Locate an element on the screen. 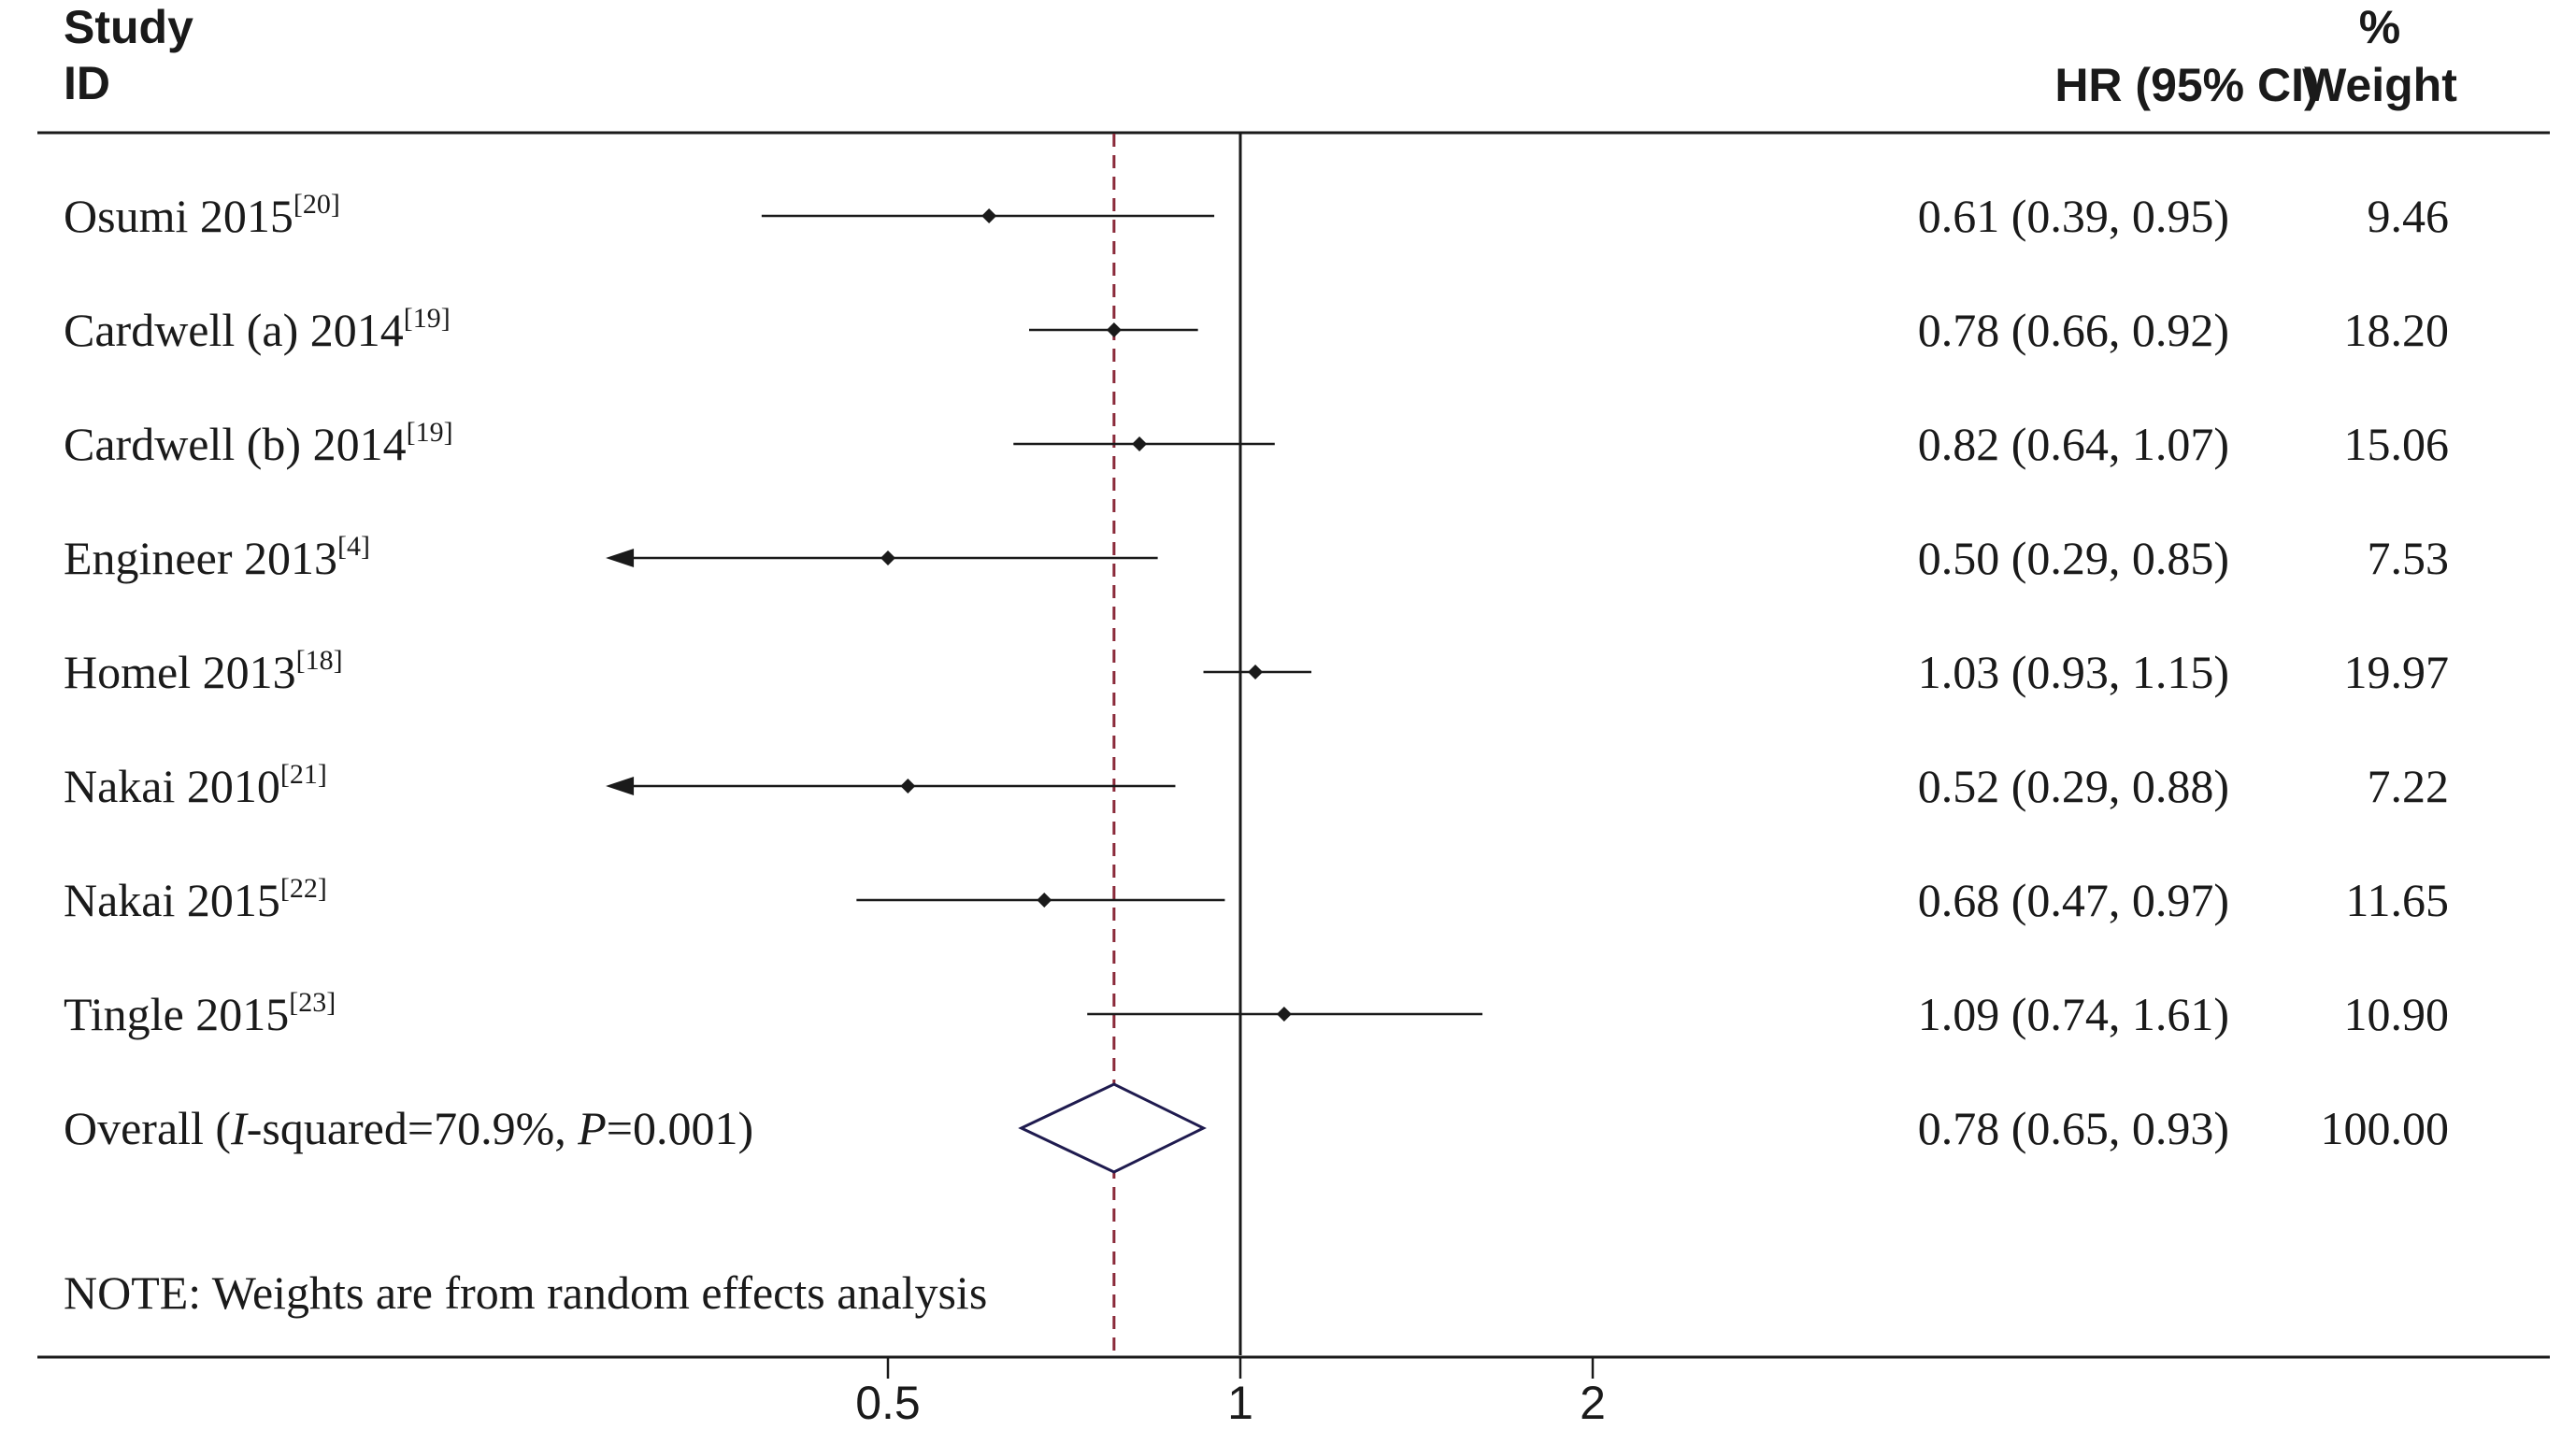  study-weight: 15.06 is located at coordinates (2397, 444).